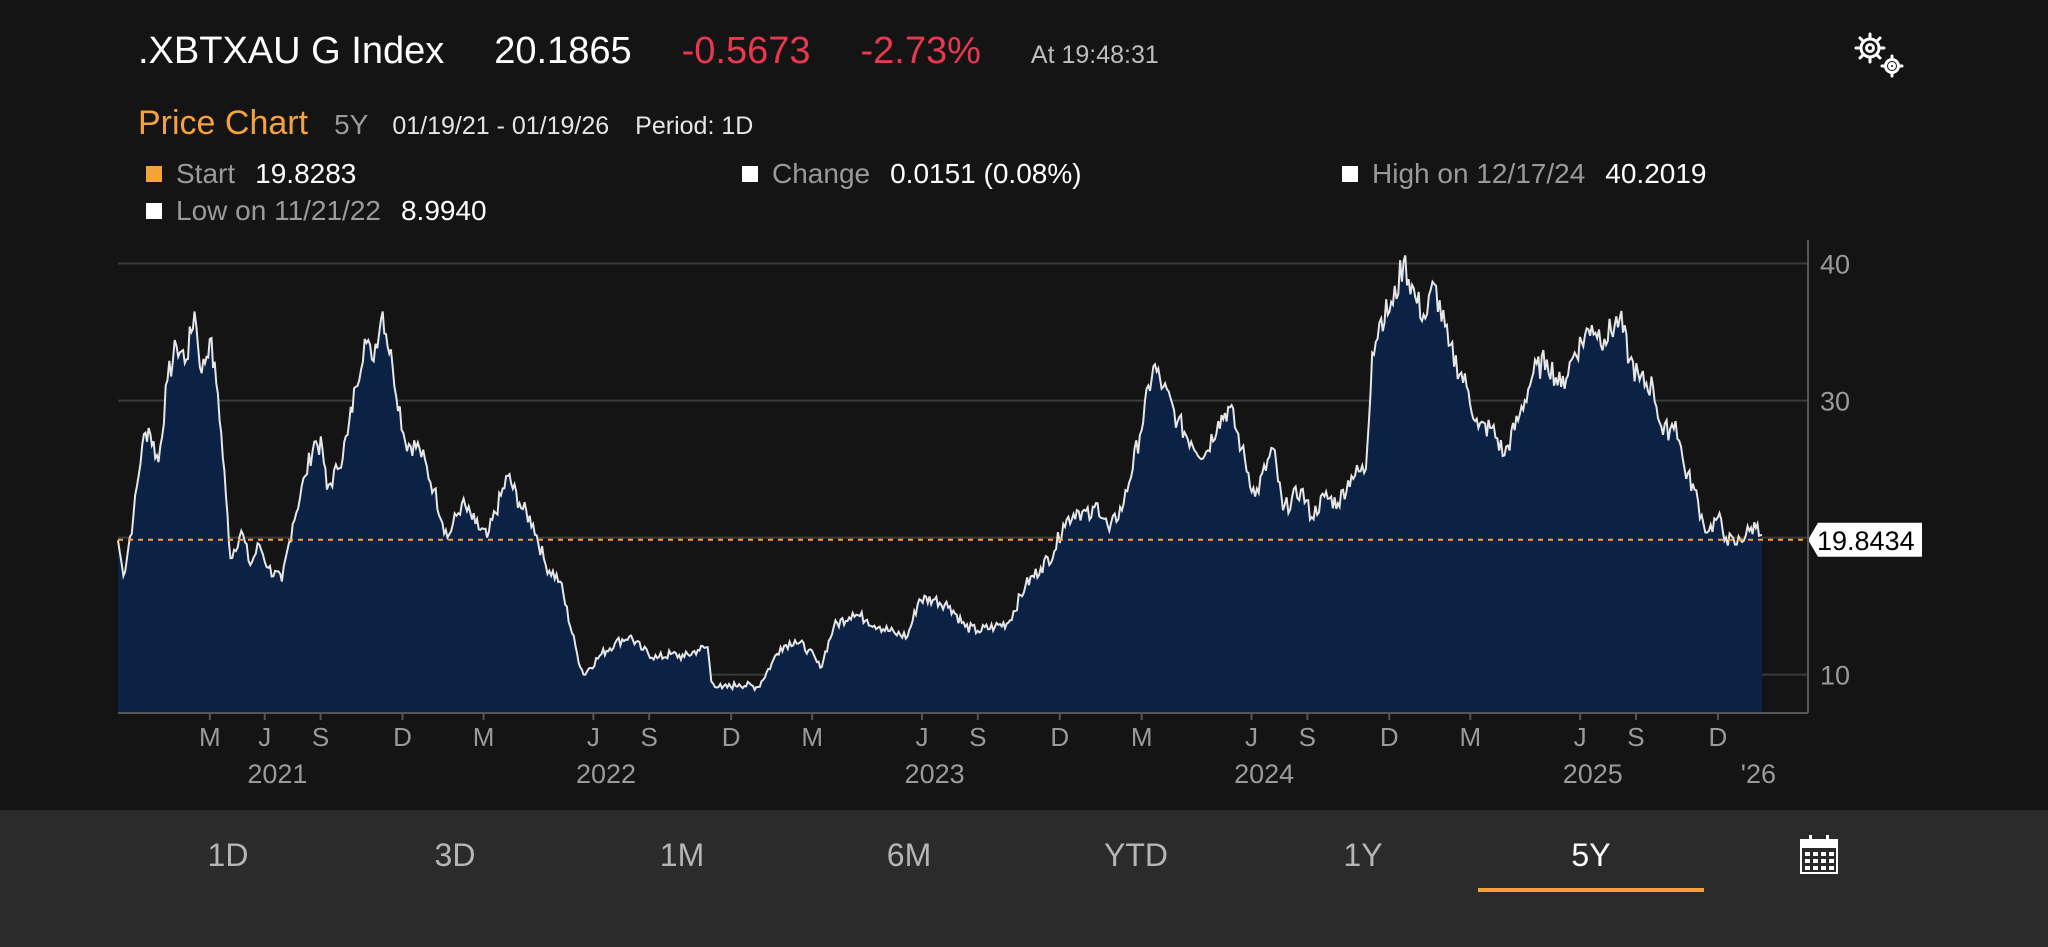  Describe the element at coordinates (563, 51) in the screenshot. I see `last-price: 20.1865` at that location.